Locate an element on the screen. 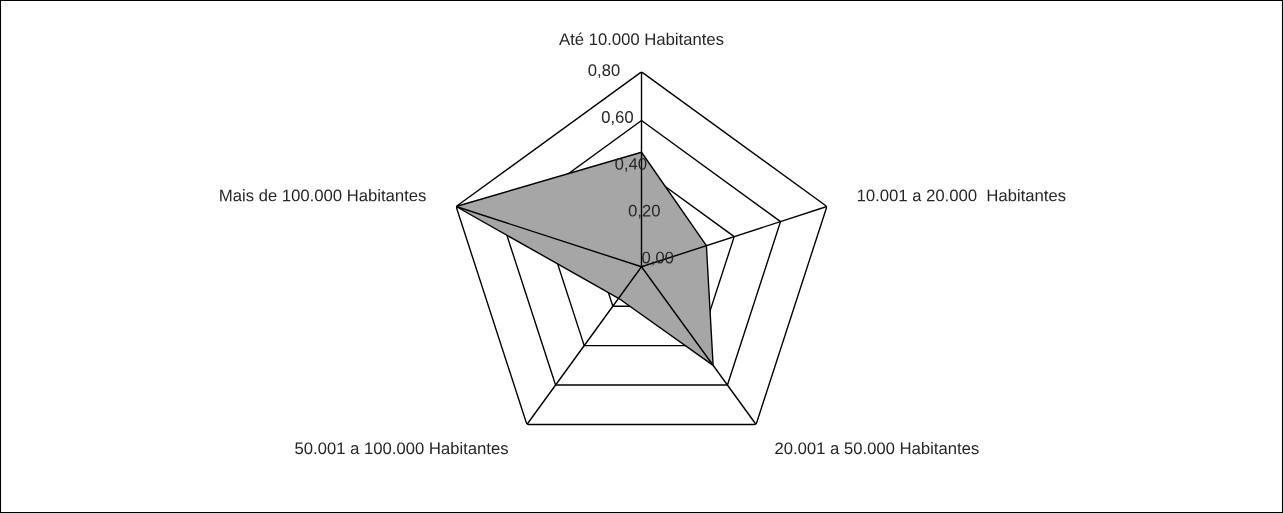 This screenshot has width=1283, height=513. spoke-label: 10.001 a 20.000 Habitantes is located at coordinates (961, 195).